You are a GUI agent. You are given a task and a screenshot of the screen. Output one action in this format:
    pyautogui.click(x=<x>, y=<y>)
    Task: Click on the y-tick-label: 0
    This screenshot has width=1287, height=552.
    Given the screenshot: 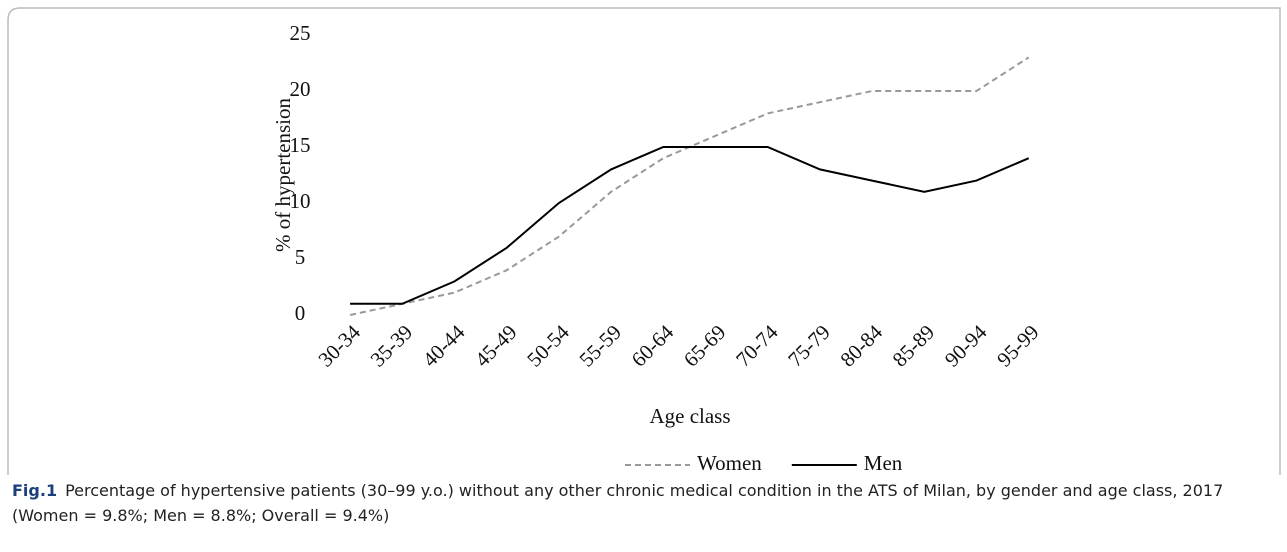 What is the action you would take?
    pyautogui.click(x=300, y=313)
    